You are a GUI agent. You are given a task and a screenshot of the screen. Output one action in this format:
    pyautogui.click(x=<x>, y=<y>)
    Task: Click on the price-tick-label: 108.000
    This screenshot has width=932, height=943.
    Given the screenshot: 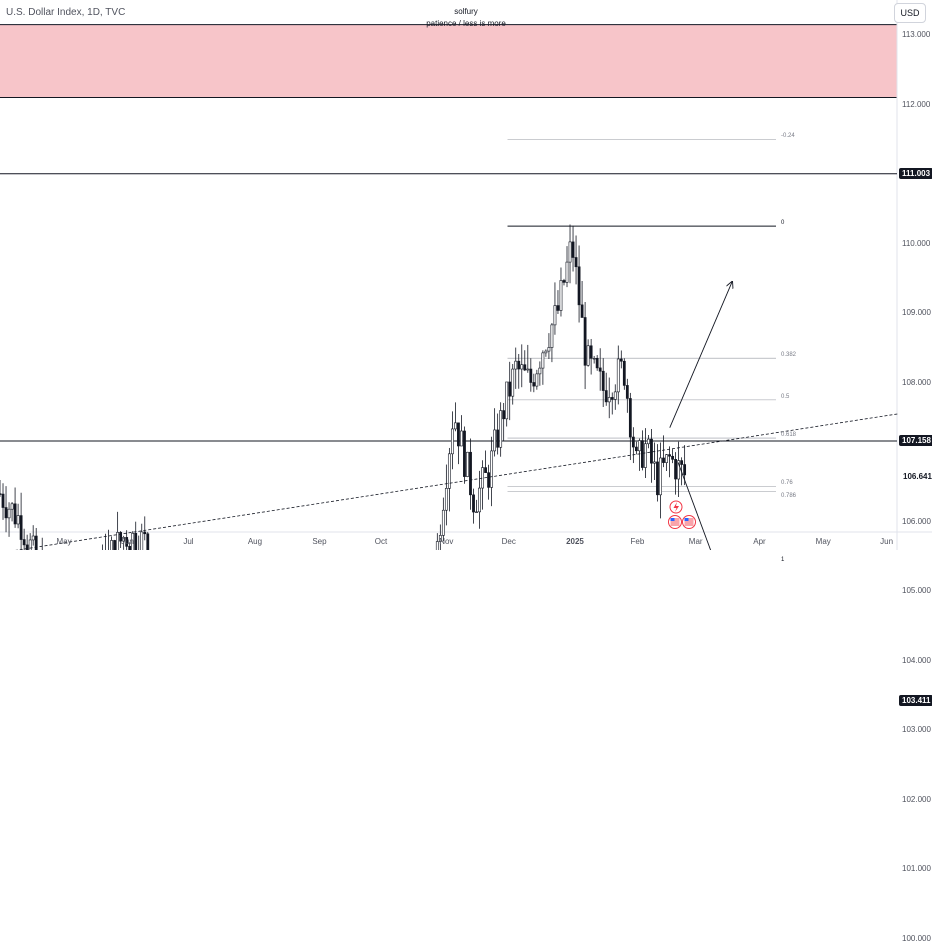 What is the action you would take?
    pyautogui.click(x=916, y=382)
    